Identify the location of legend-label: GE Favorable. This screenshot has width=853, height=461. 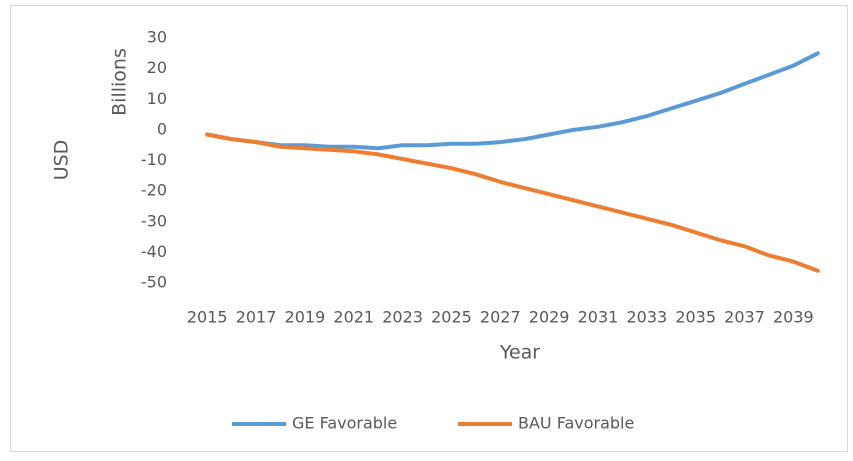
(344, 423).